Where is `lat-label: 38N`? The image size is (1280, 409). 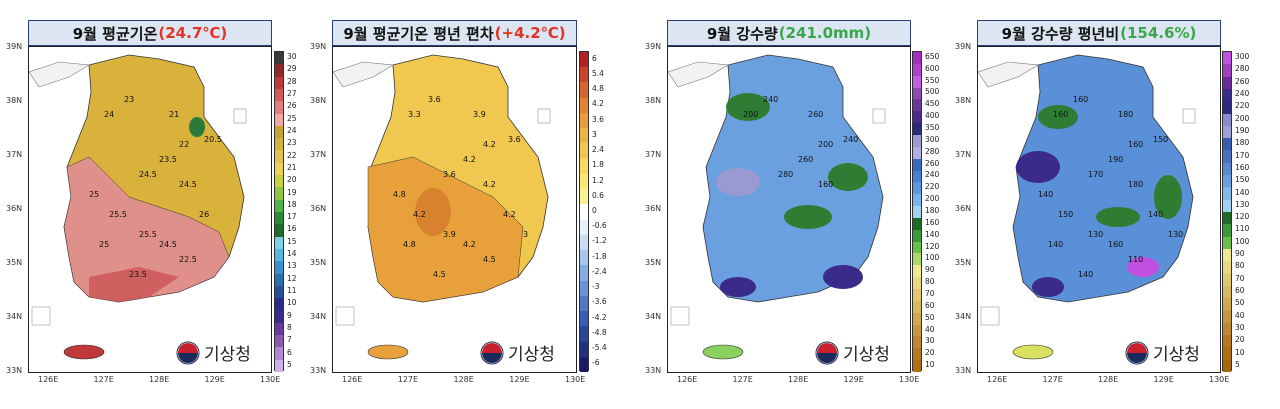
lat-label: 38N is located at coordinates (963, 100).